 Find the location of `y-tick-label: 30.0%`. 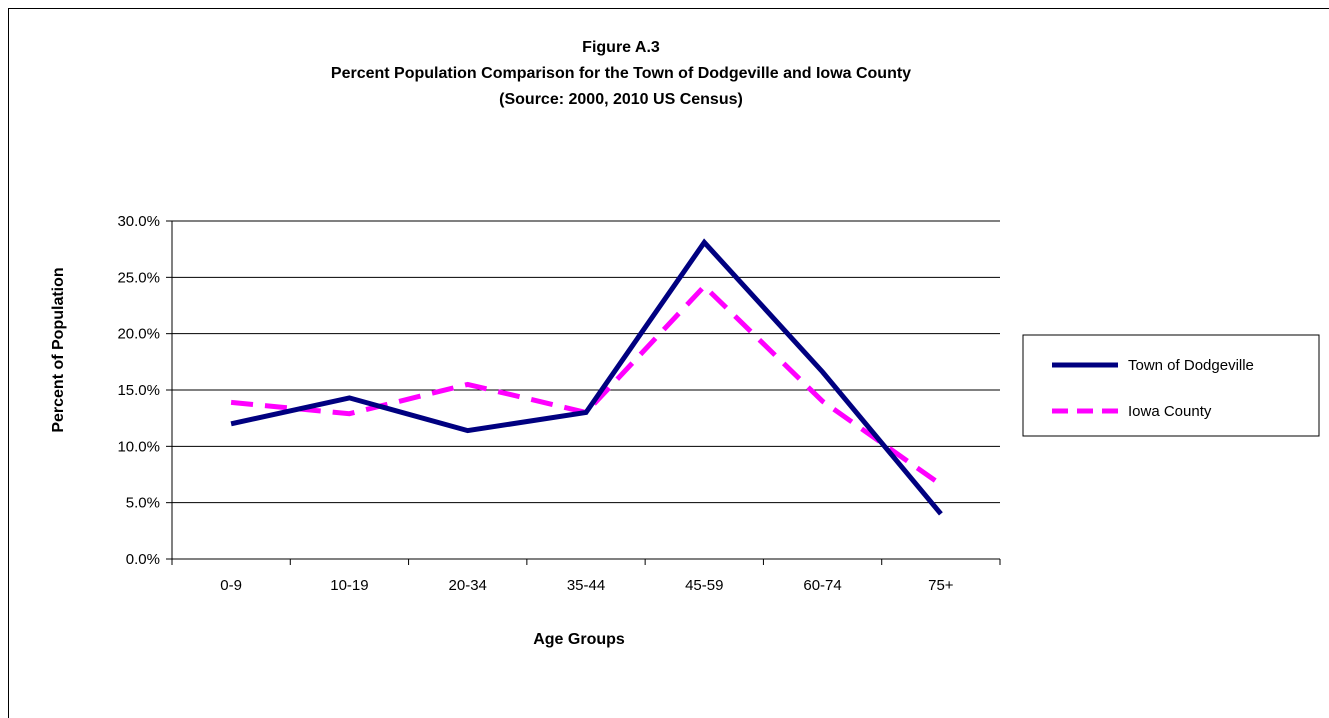

y-tick-label: 30.0% is located at coordinates (138, 221).